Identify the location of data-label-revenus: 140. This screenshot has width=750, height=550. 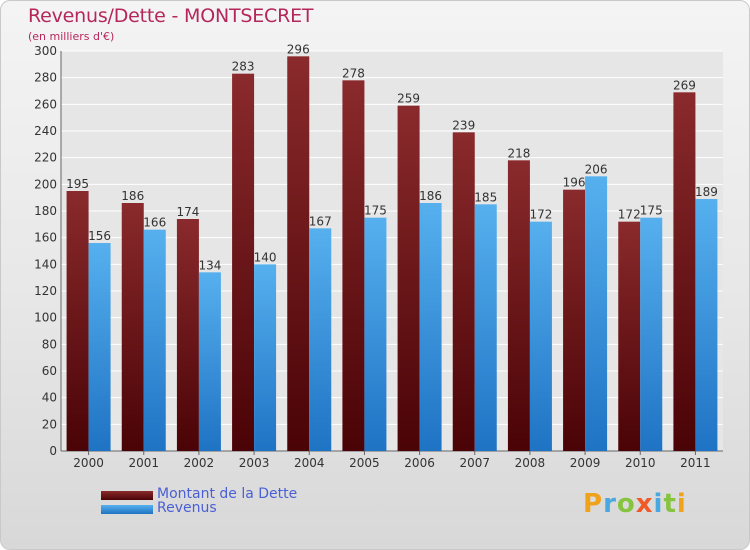
(265, 257).